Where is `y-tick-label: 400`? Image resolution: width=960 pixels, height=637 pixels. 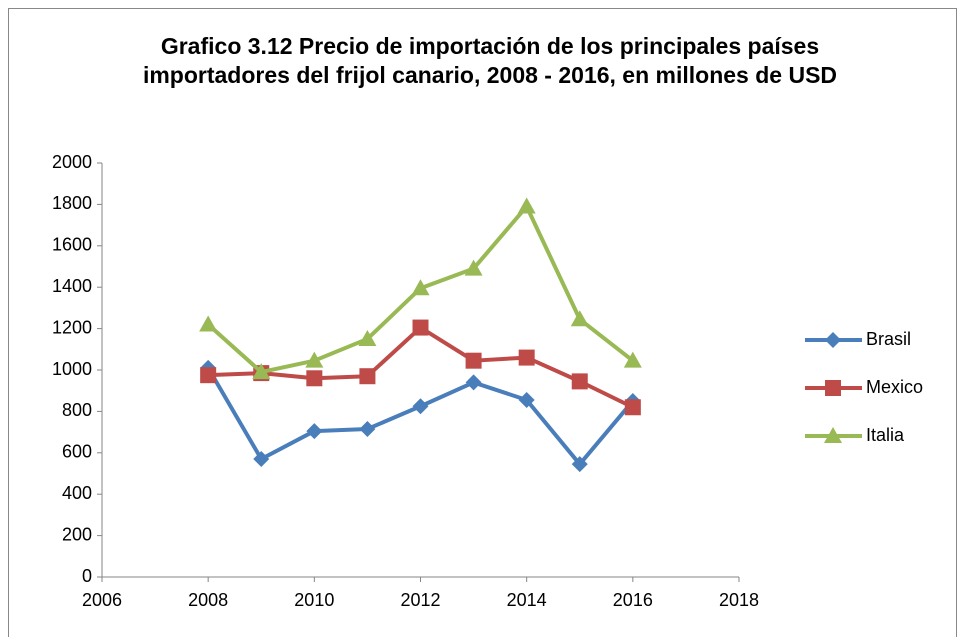
y-tick-label: 400 is located at coordinates (77, 493).